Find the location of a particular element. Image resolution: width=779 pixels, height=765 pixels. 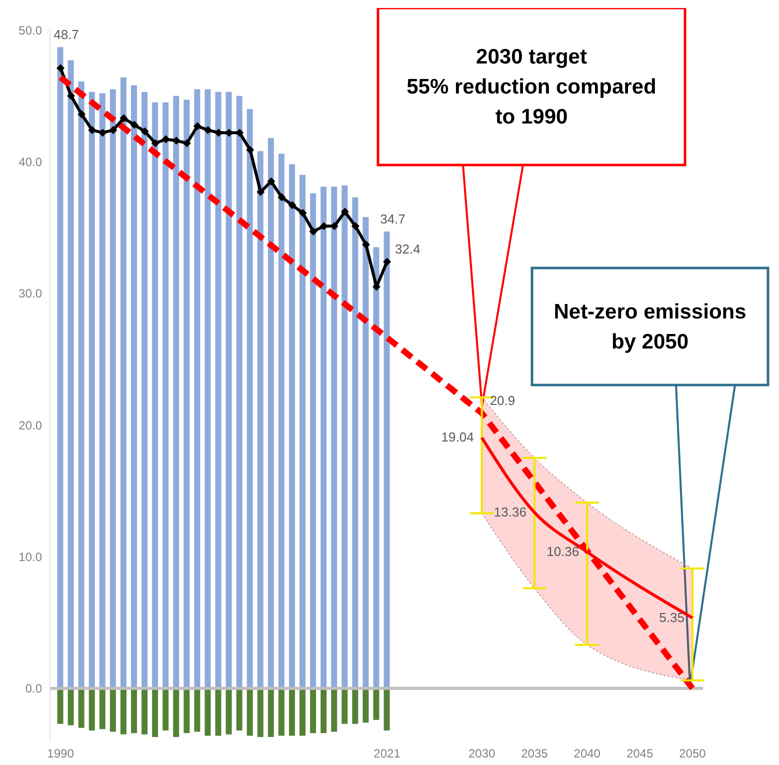

x-tick-label: 2040 is located at coordinates (587, 753).